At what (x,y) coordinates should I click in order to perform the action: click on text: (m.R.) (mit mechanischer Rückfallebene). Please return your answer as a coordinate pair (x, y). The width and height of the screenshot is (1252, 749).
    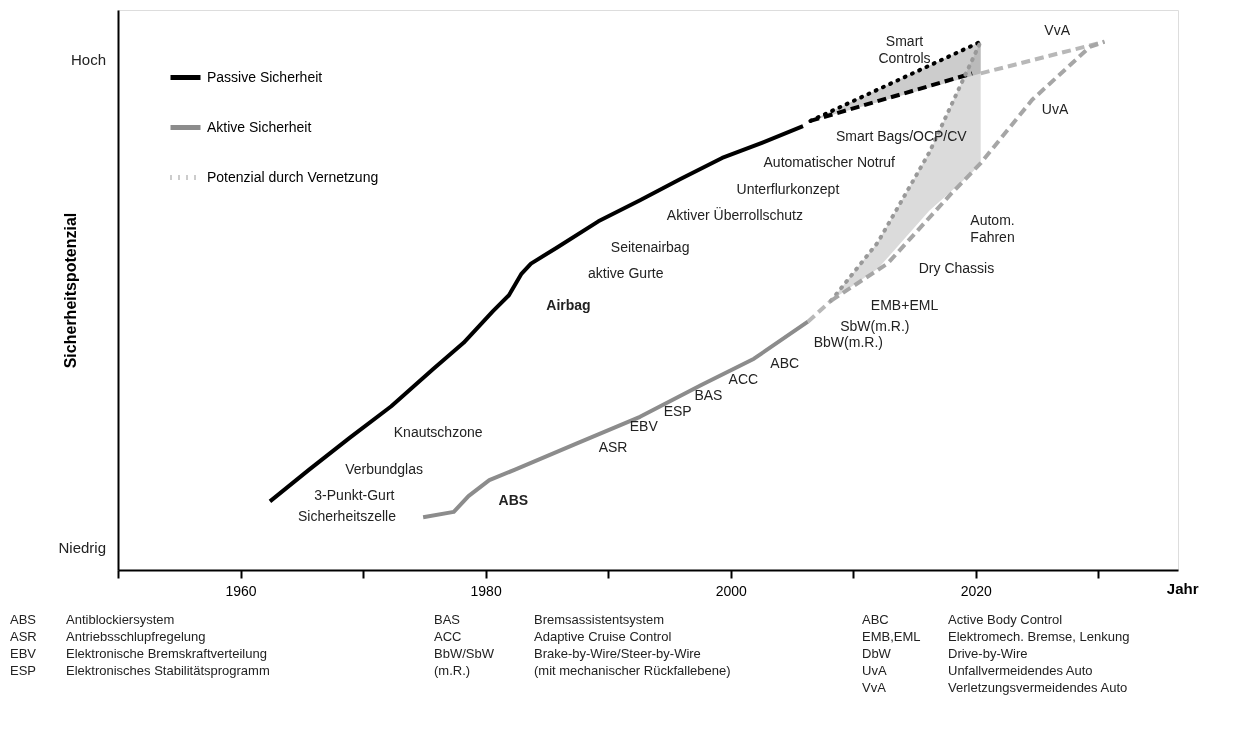
    Looking at the image, I should click on (582, 670).